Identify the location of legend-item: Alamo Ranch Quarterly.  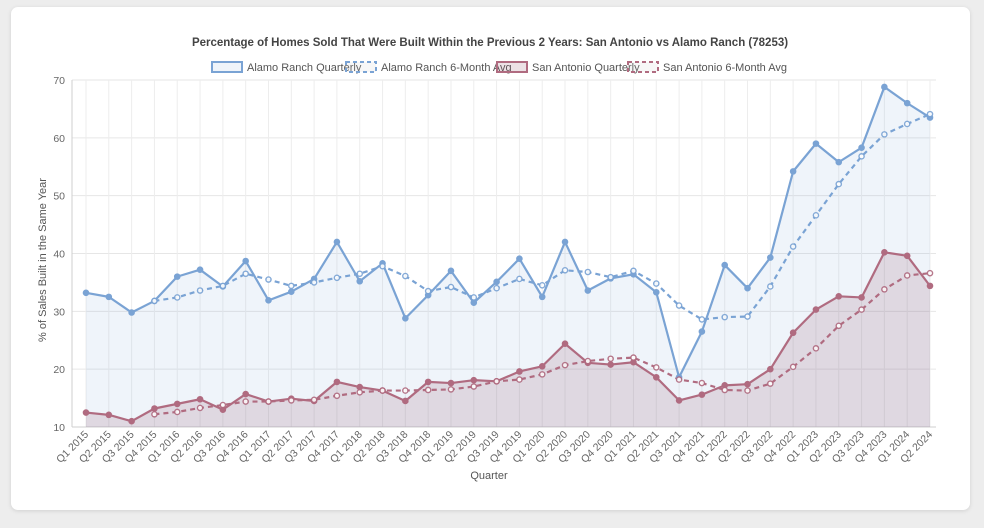
(286, 67).